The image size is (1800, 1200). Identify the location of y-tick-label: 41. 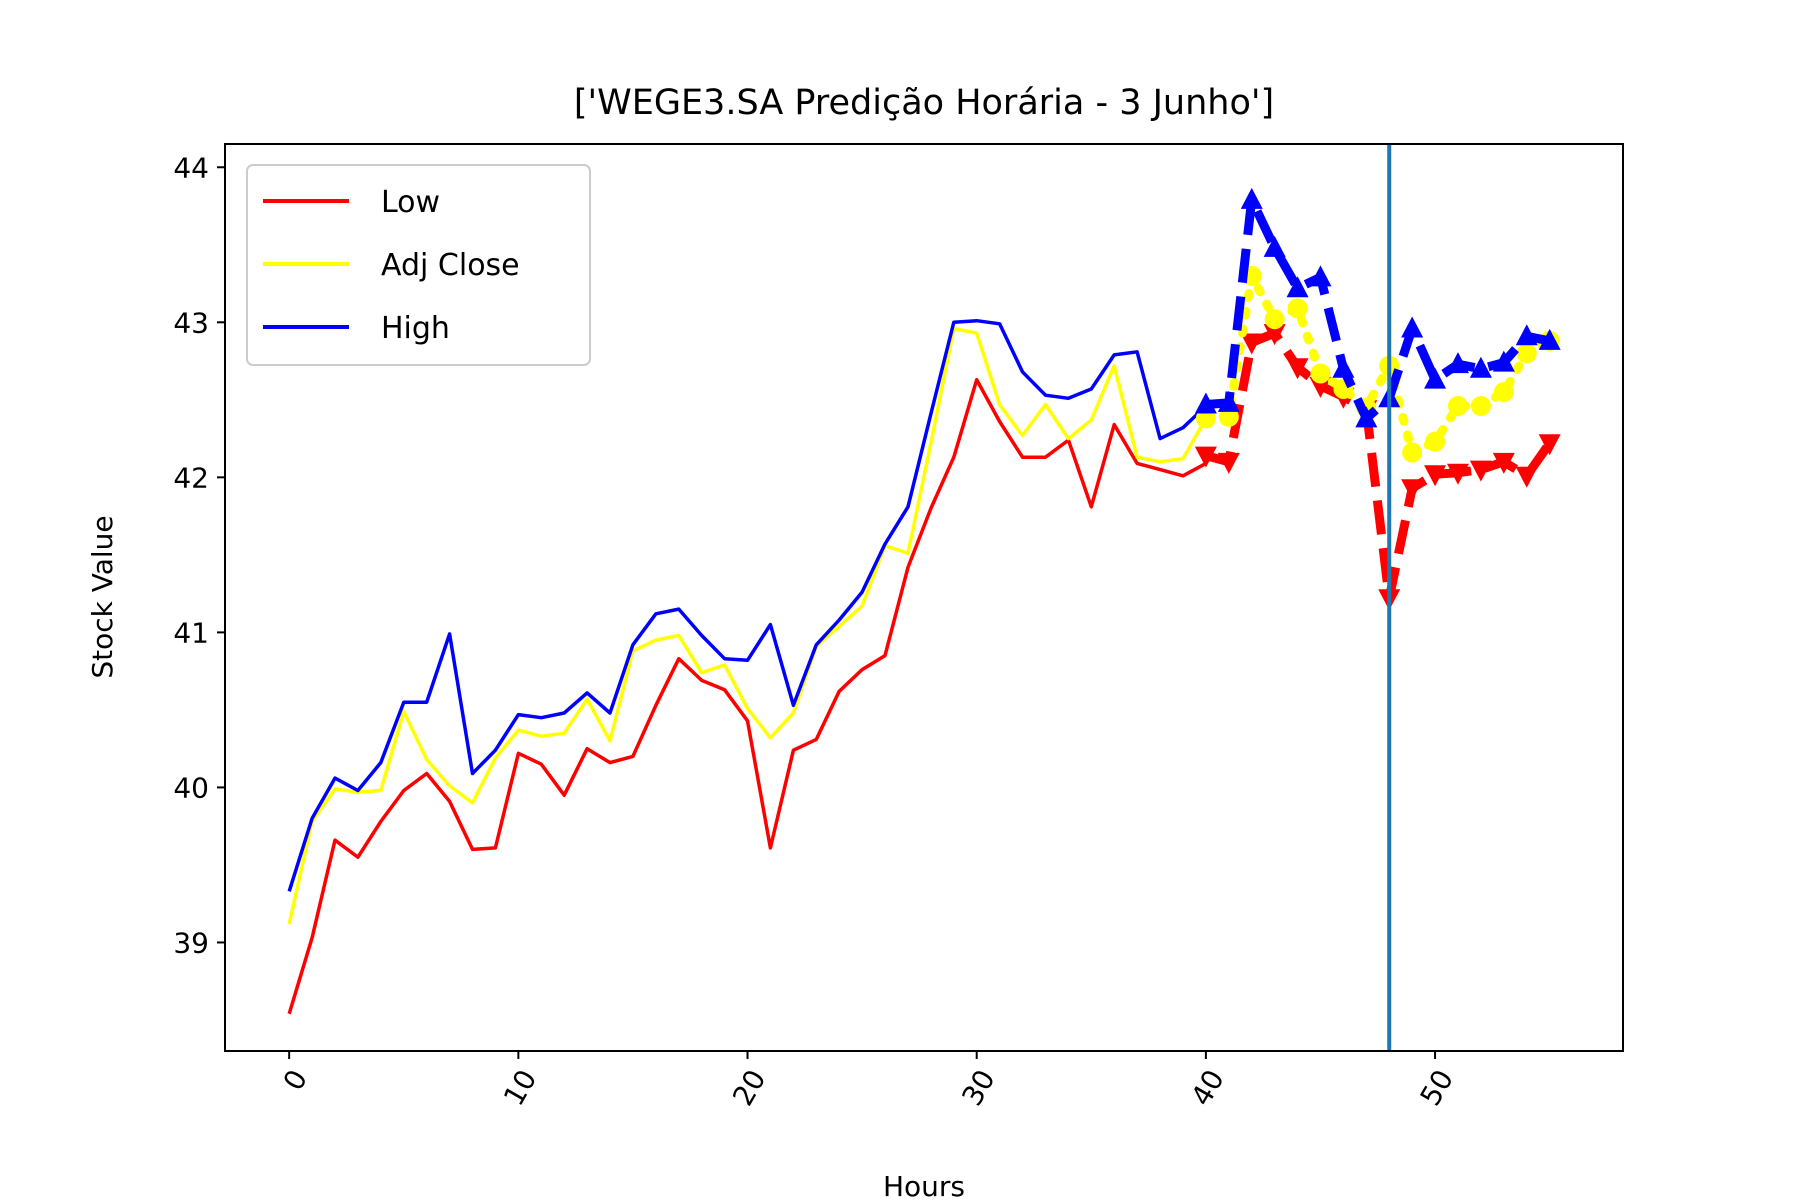
(191, 632).